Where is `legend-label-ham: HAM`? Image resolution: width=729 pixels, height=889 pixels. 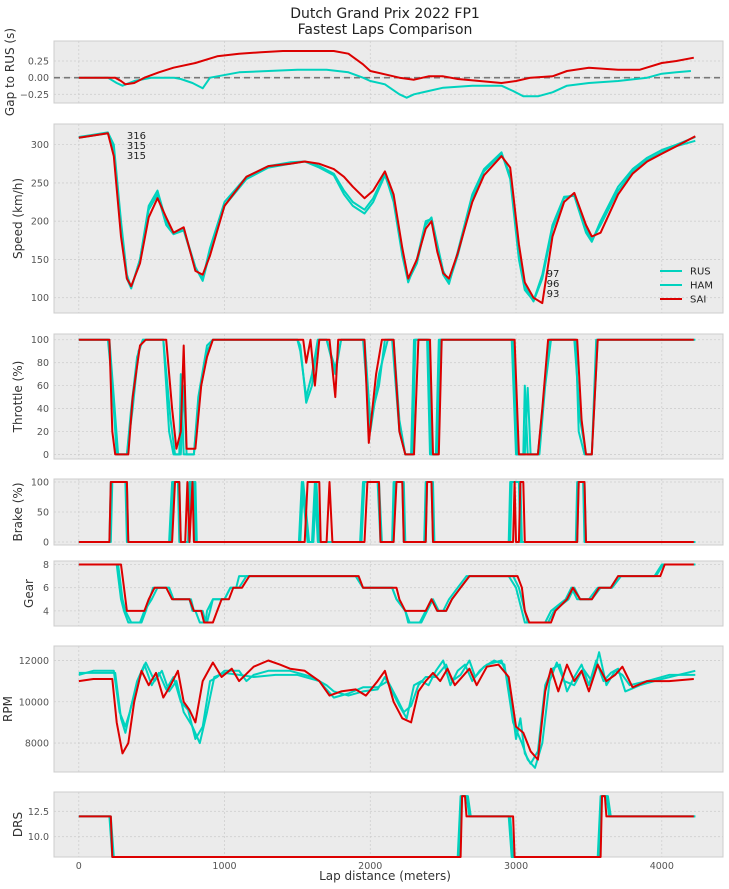
legend-label-ham: HAM is located at coordinates (701, 286).